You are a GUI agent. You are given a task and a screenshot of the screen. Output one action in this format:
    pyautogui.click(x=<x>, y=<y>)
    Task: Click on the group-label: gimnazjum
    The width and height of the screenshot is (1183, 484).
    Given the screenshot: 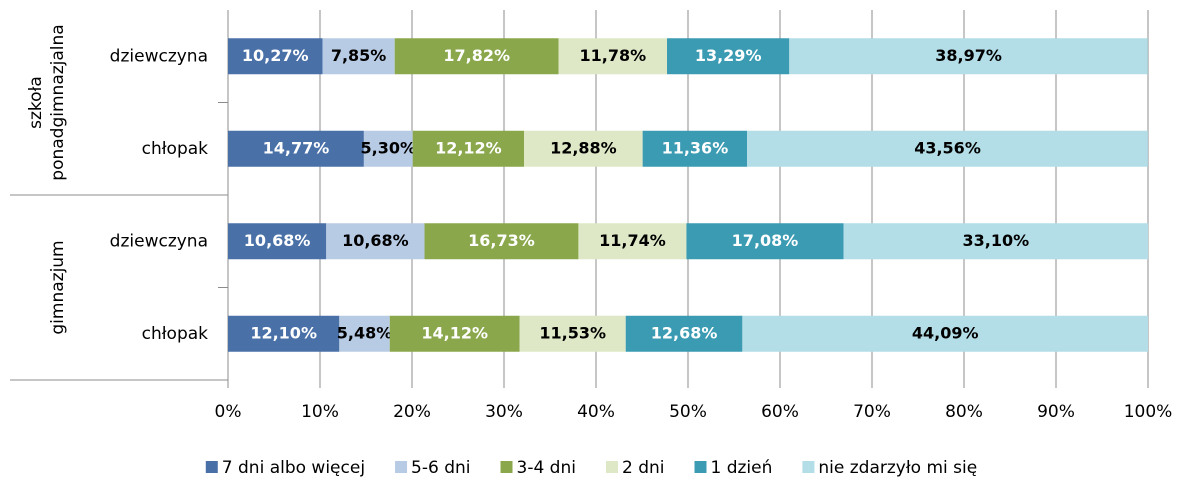 What is the action you would take?
    pyautogui.click(x=58, y=287)
    